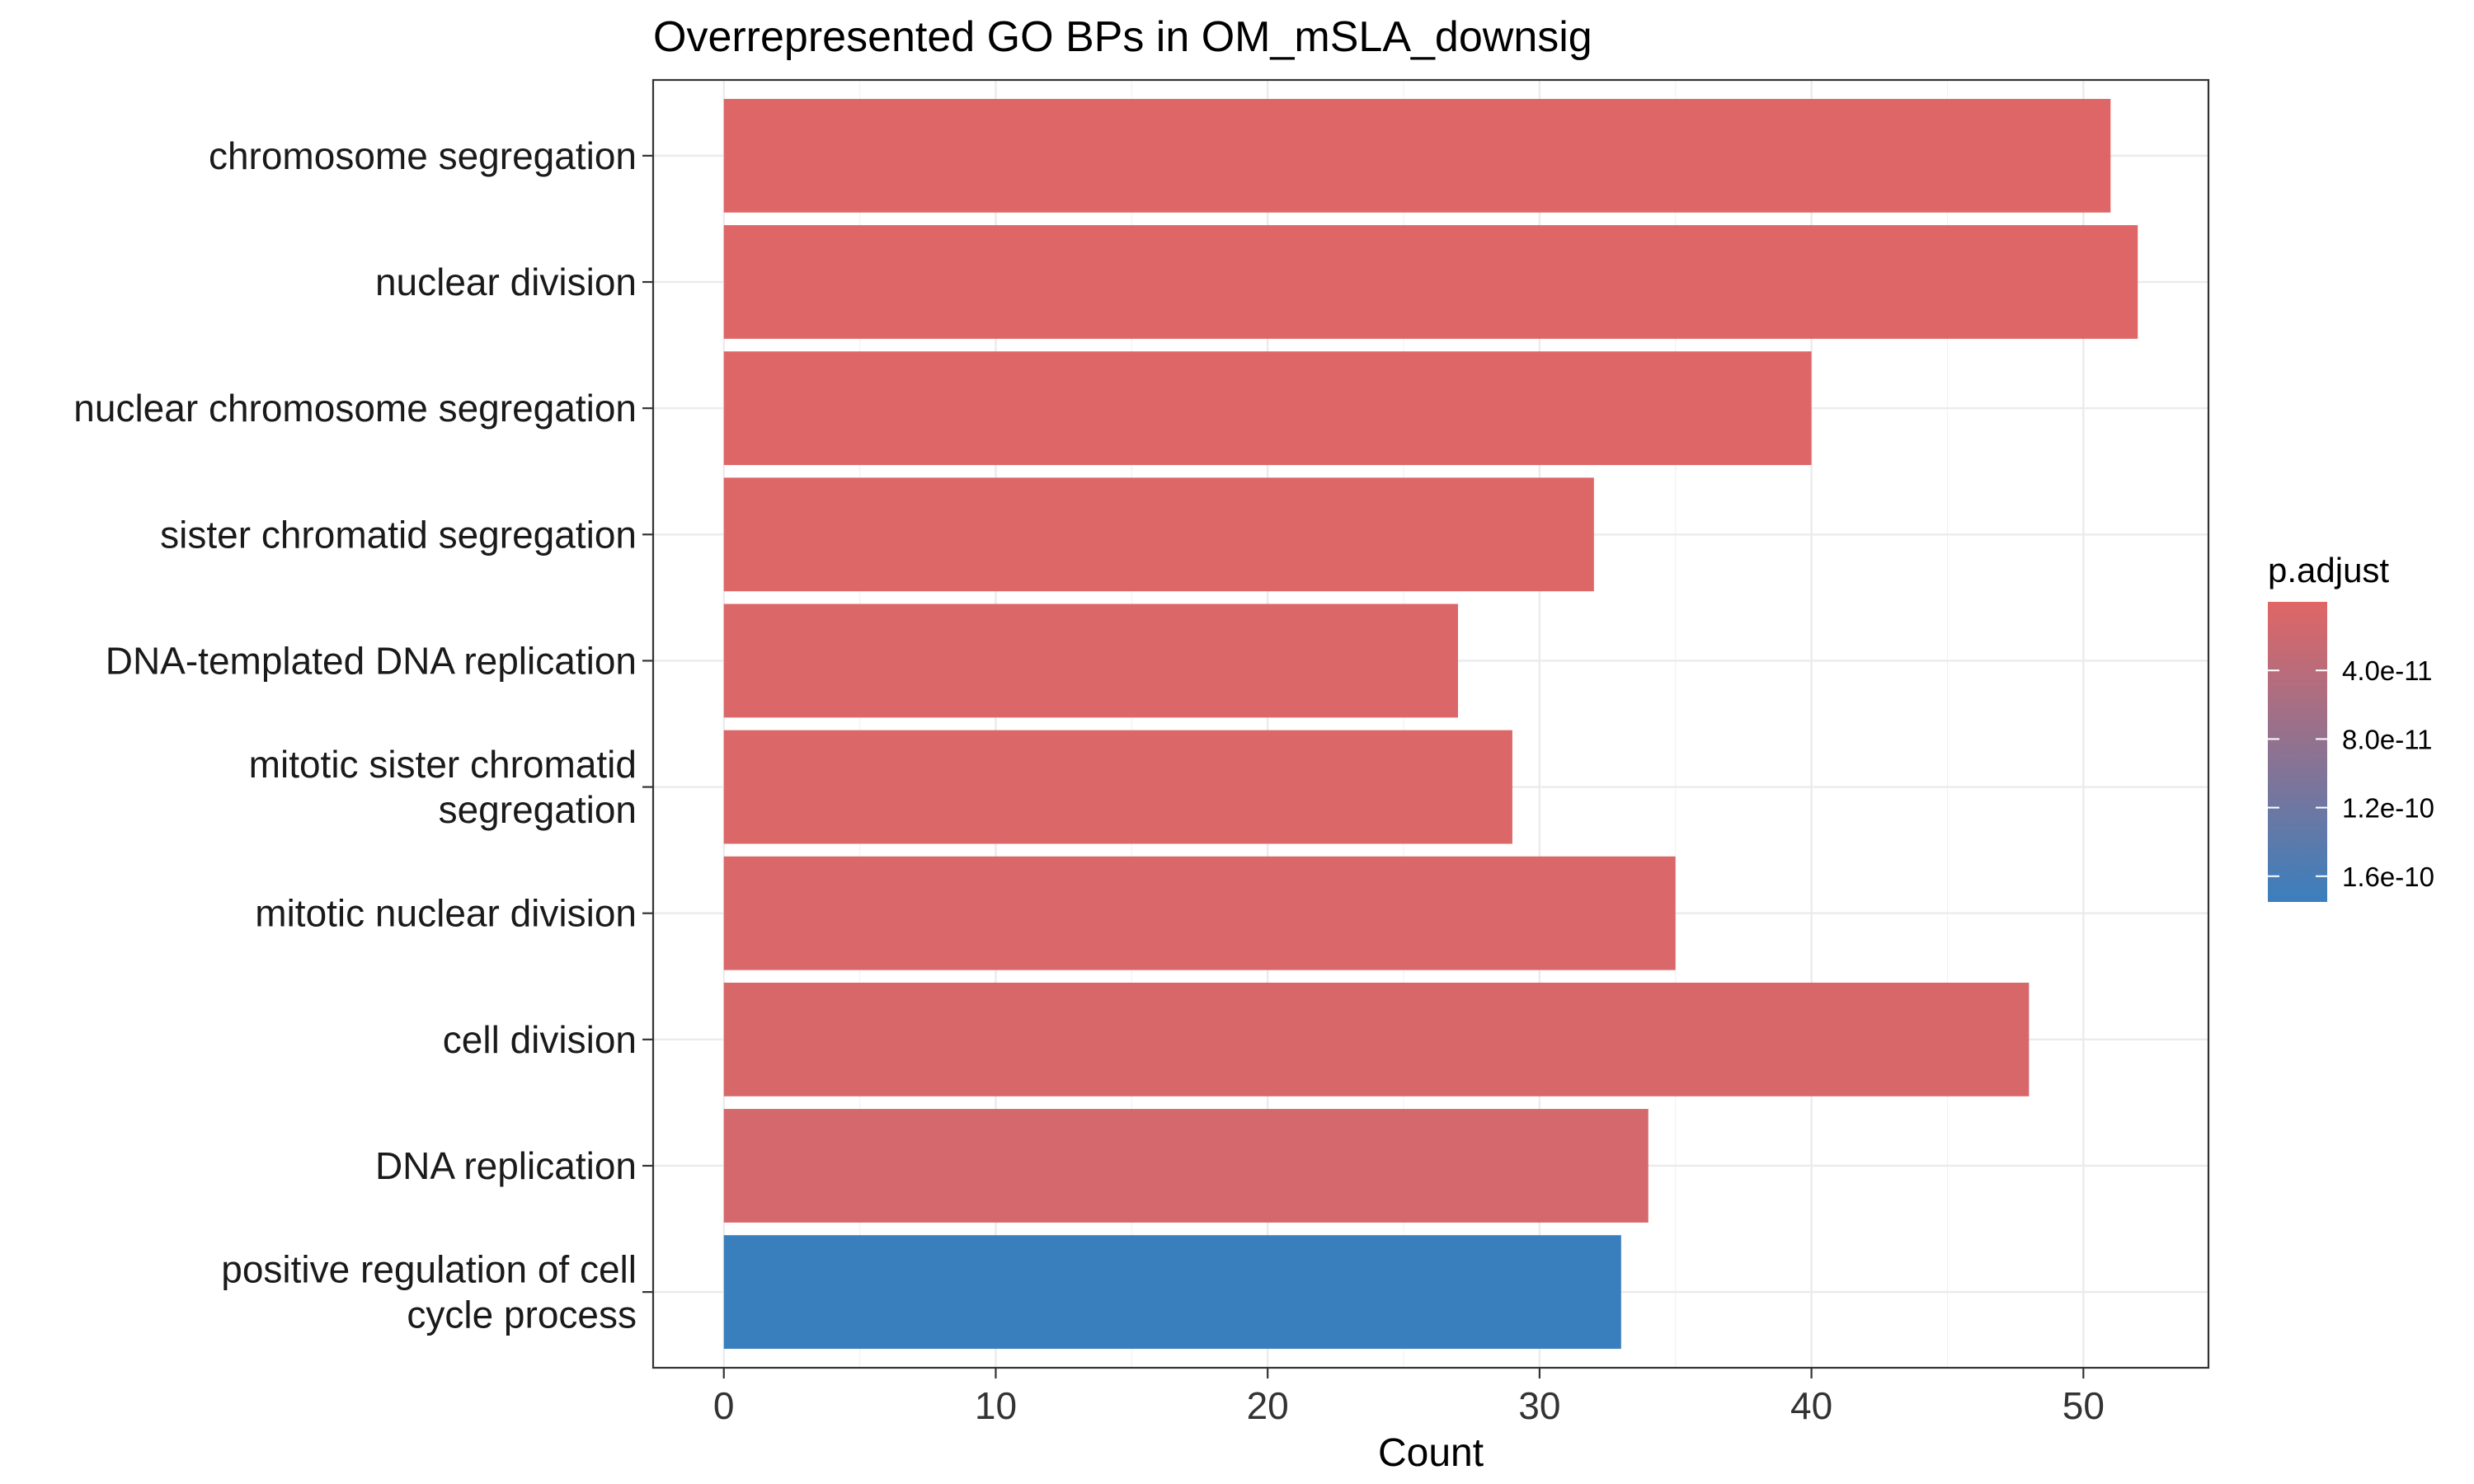  I want to click on x-tick-label: 20, so click(1268, 1405).